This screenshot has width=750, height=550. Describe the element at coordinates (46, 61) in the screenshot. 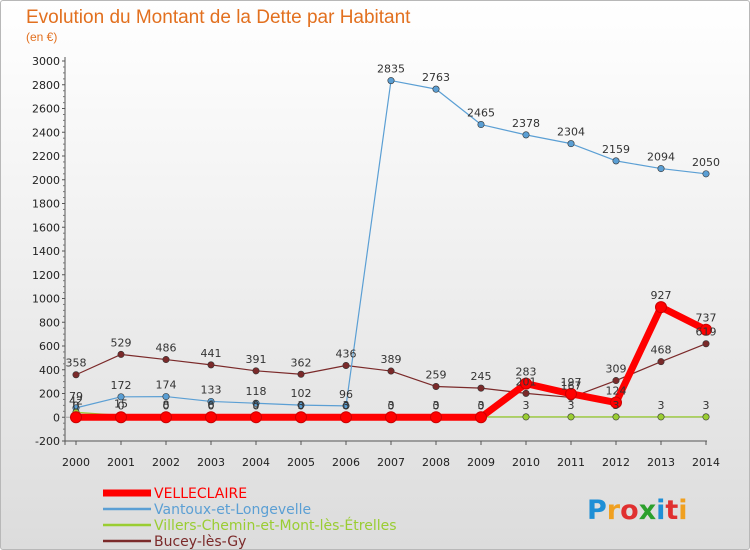

I see `y-tick-label-3000: 3000` at that location.